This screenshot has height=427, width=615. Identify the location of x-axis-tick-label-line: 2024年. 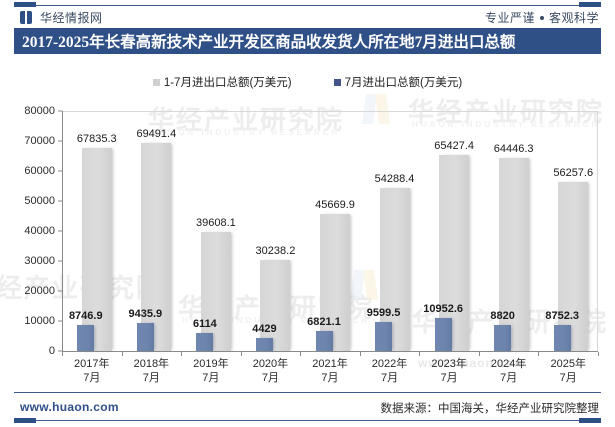
(508, 364).